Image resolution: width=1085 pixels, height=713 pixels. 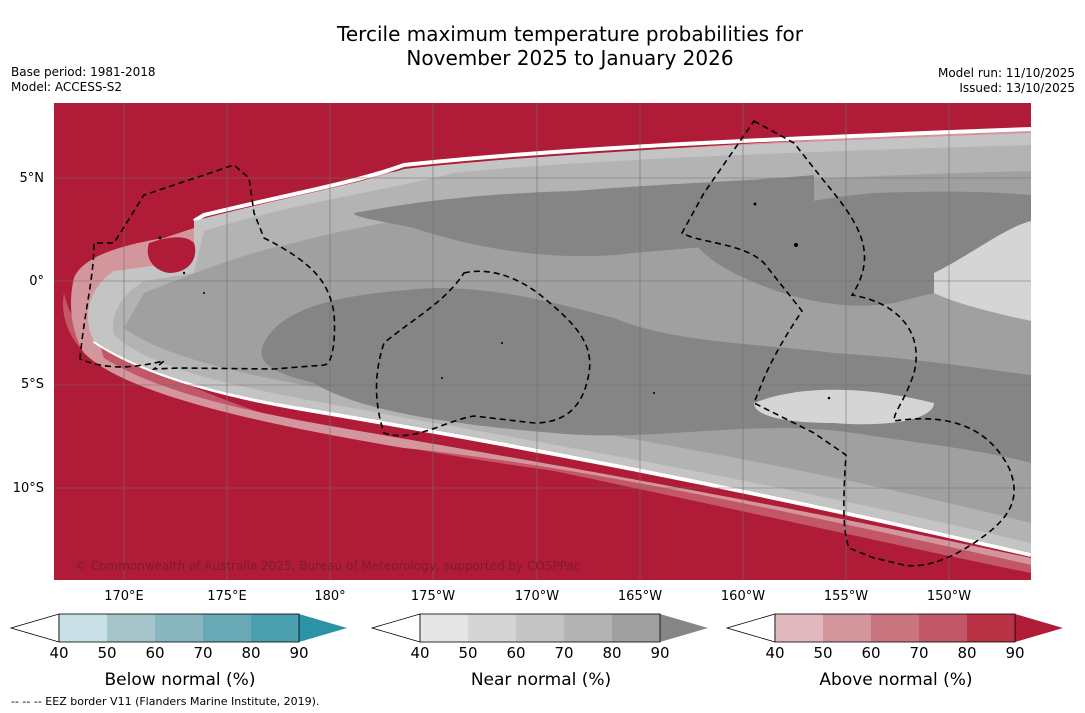 I want to click on lon-label-175w: 175°W, so click(x=433, y=596).